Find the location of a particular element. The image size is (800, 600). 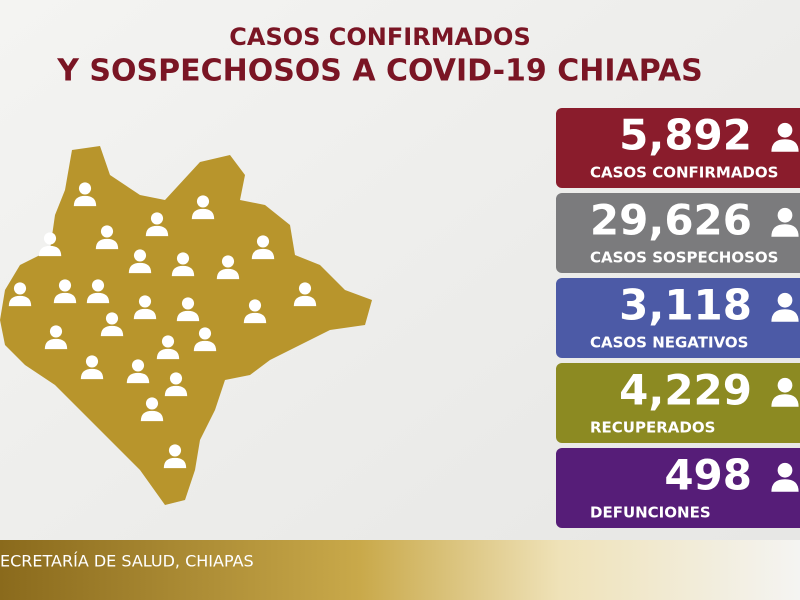

card-label: DEFUNCIONES is located at coordinates (650, 513).